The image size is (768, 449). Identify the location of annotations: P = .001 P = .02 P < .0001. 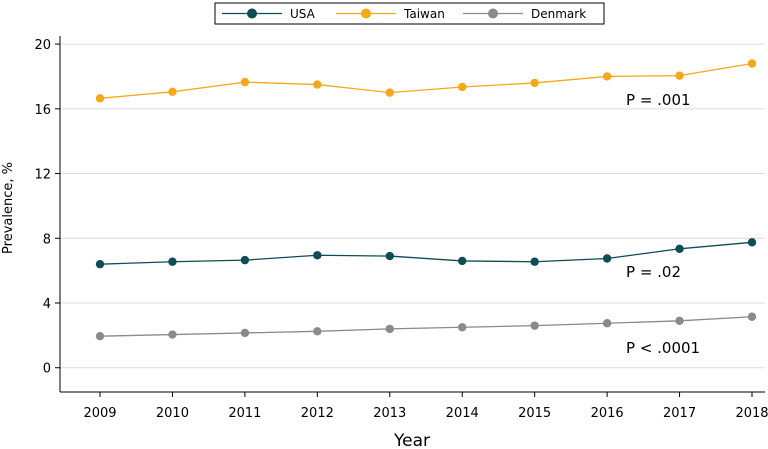
(663, 224).